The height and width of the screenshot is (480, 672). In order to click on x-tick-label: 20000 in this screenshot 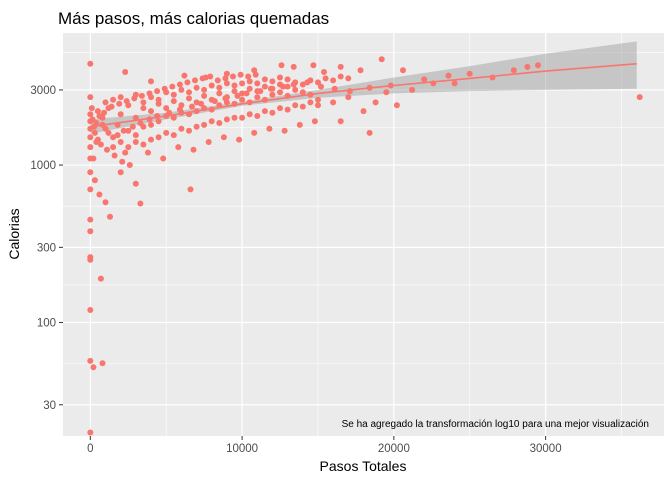, I will do `click(394, 449)`.